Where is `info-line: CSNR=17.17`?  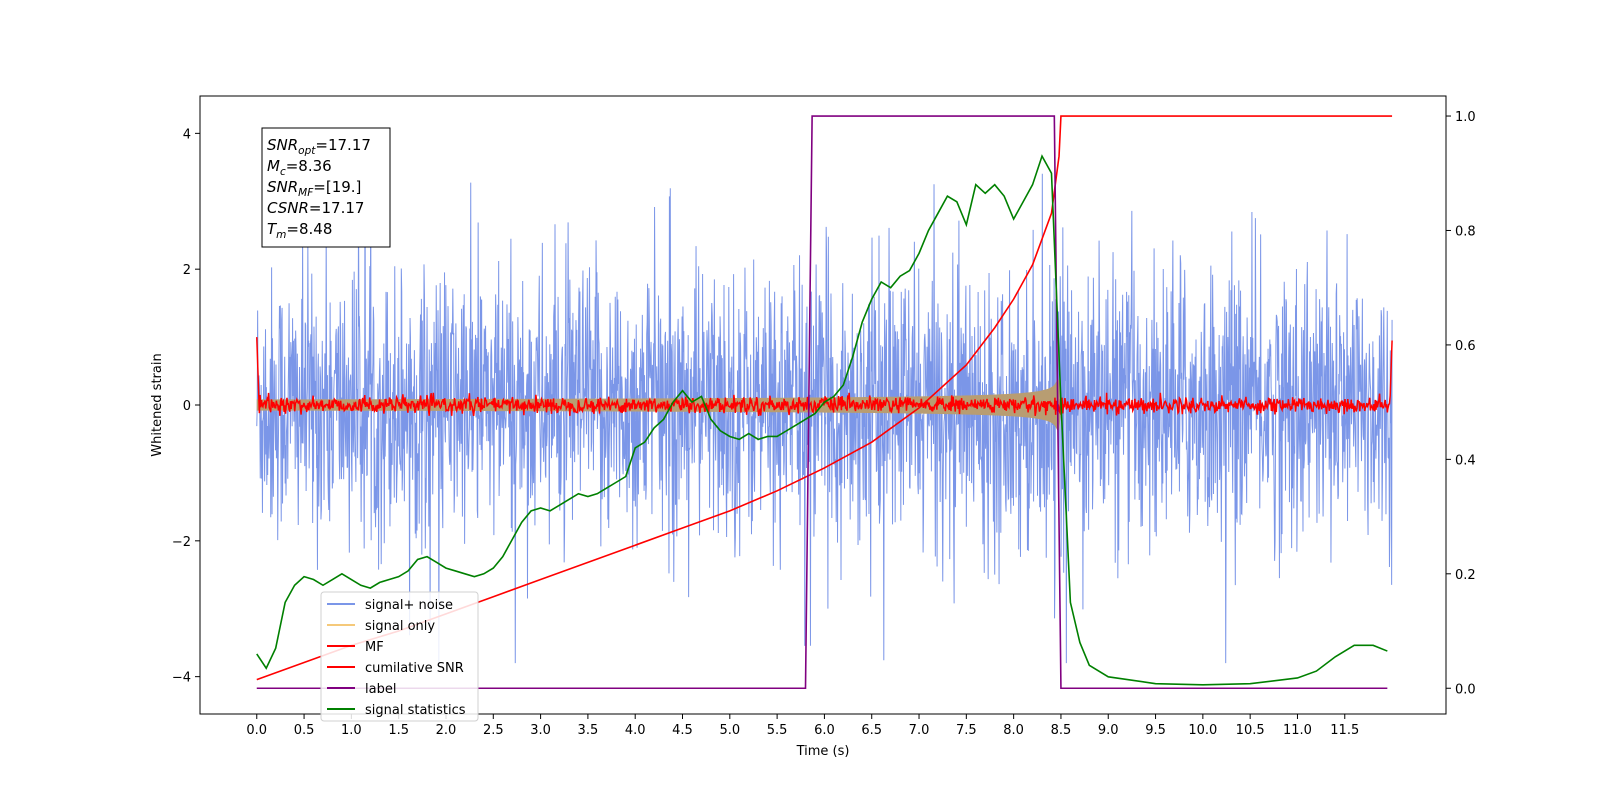 info-line: CSNR=17.17 is located at coordinates (315, 208).